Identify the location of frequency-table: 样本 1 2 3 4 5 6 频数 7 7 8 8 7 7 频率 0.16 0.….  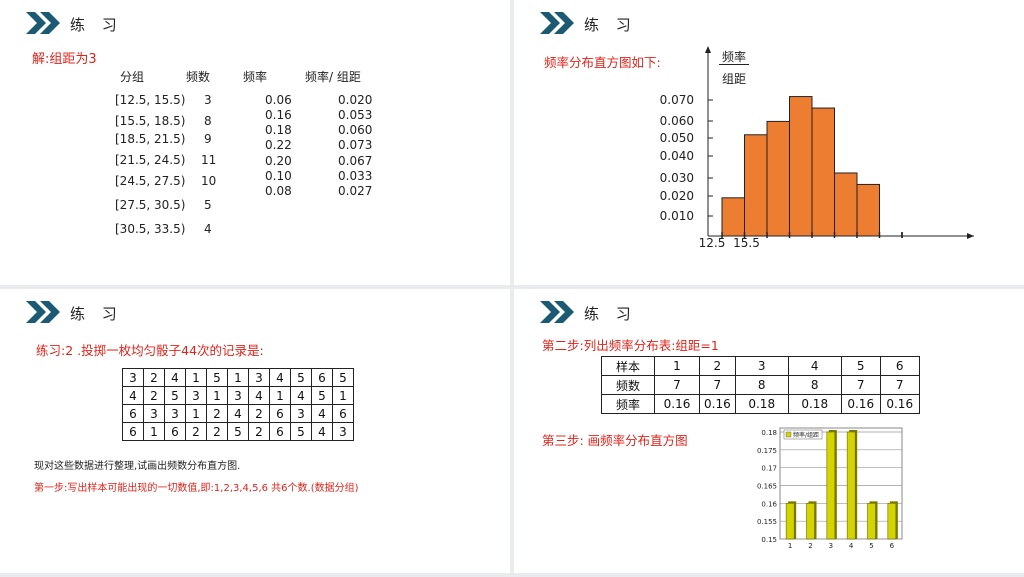
(760, 385).